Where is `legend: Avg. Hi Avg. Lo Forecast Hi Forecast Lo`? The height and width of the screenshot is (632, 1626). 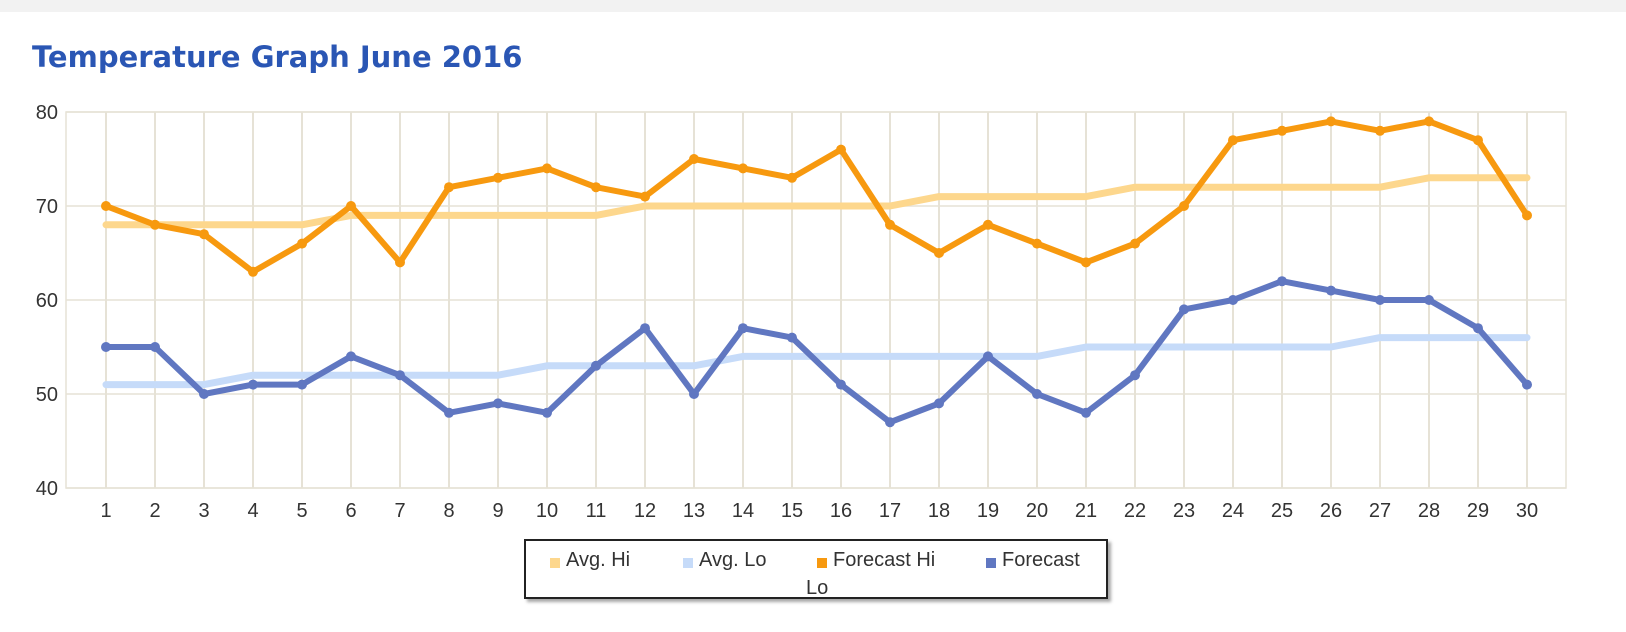 legend: Avg. Hi Avg. Lo Forecast Hi Forecast Lo is located at coordinates (816, 569).